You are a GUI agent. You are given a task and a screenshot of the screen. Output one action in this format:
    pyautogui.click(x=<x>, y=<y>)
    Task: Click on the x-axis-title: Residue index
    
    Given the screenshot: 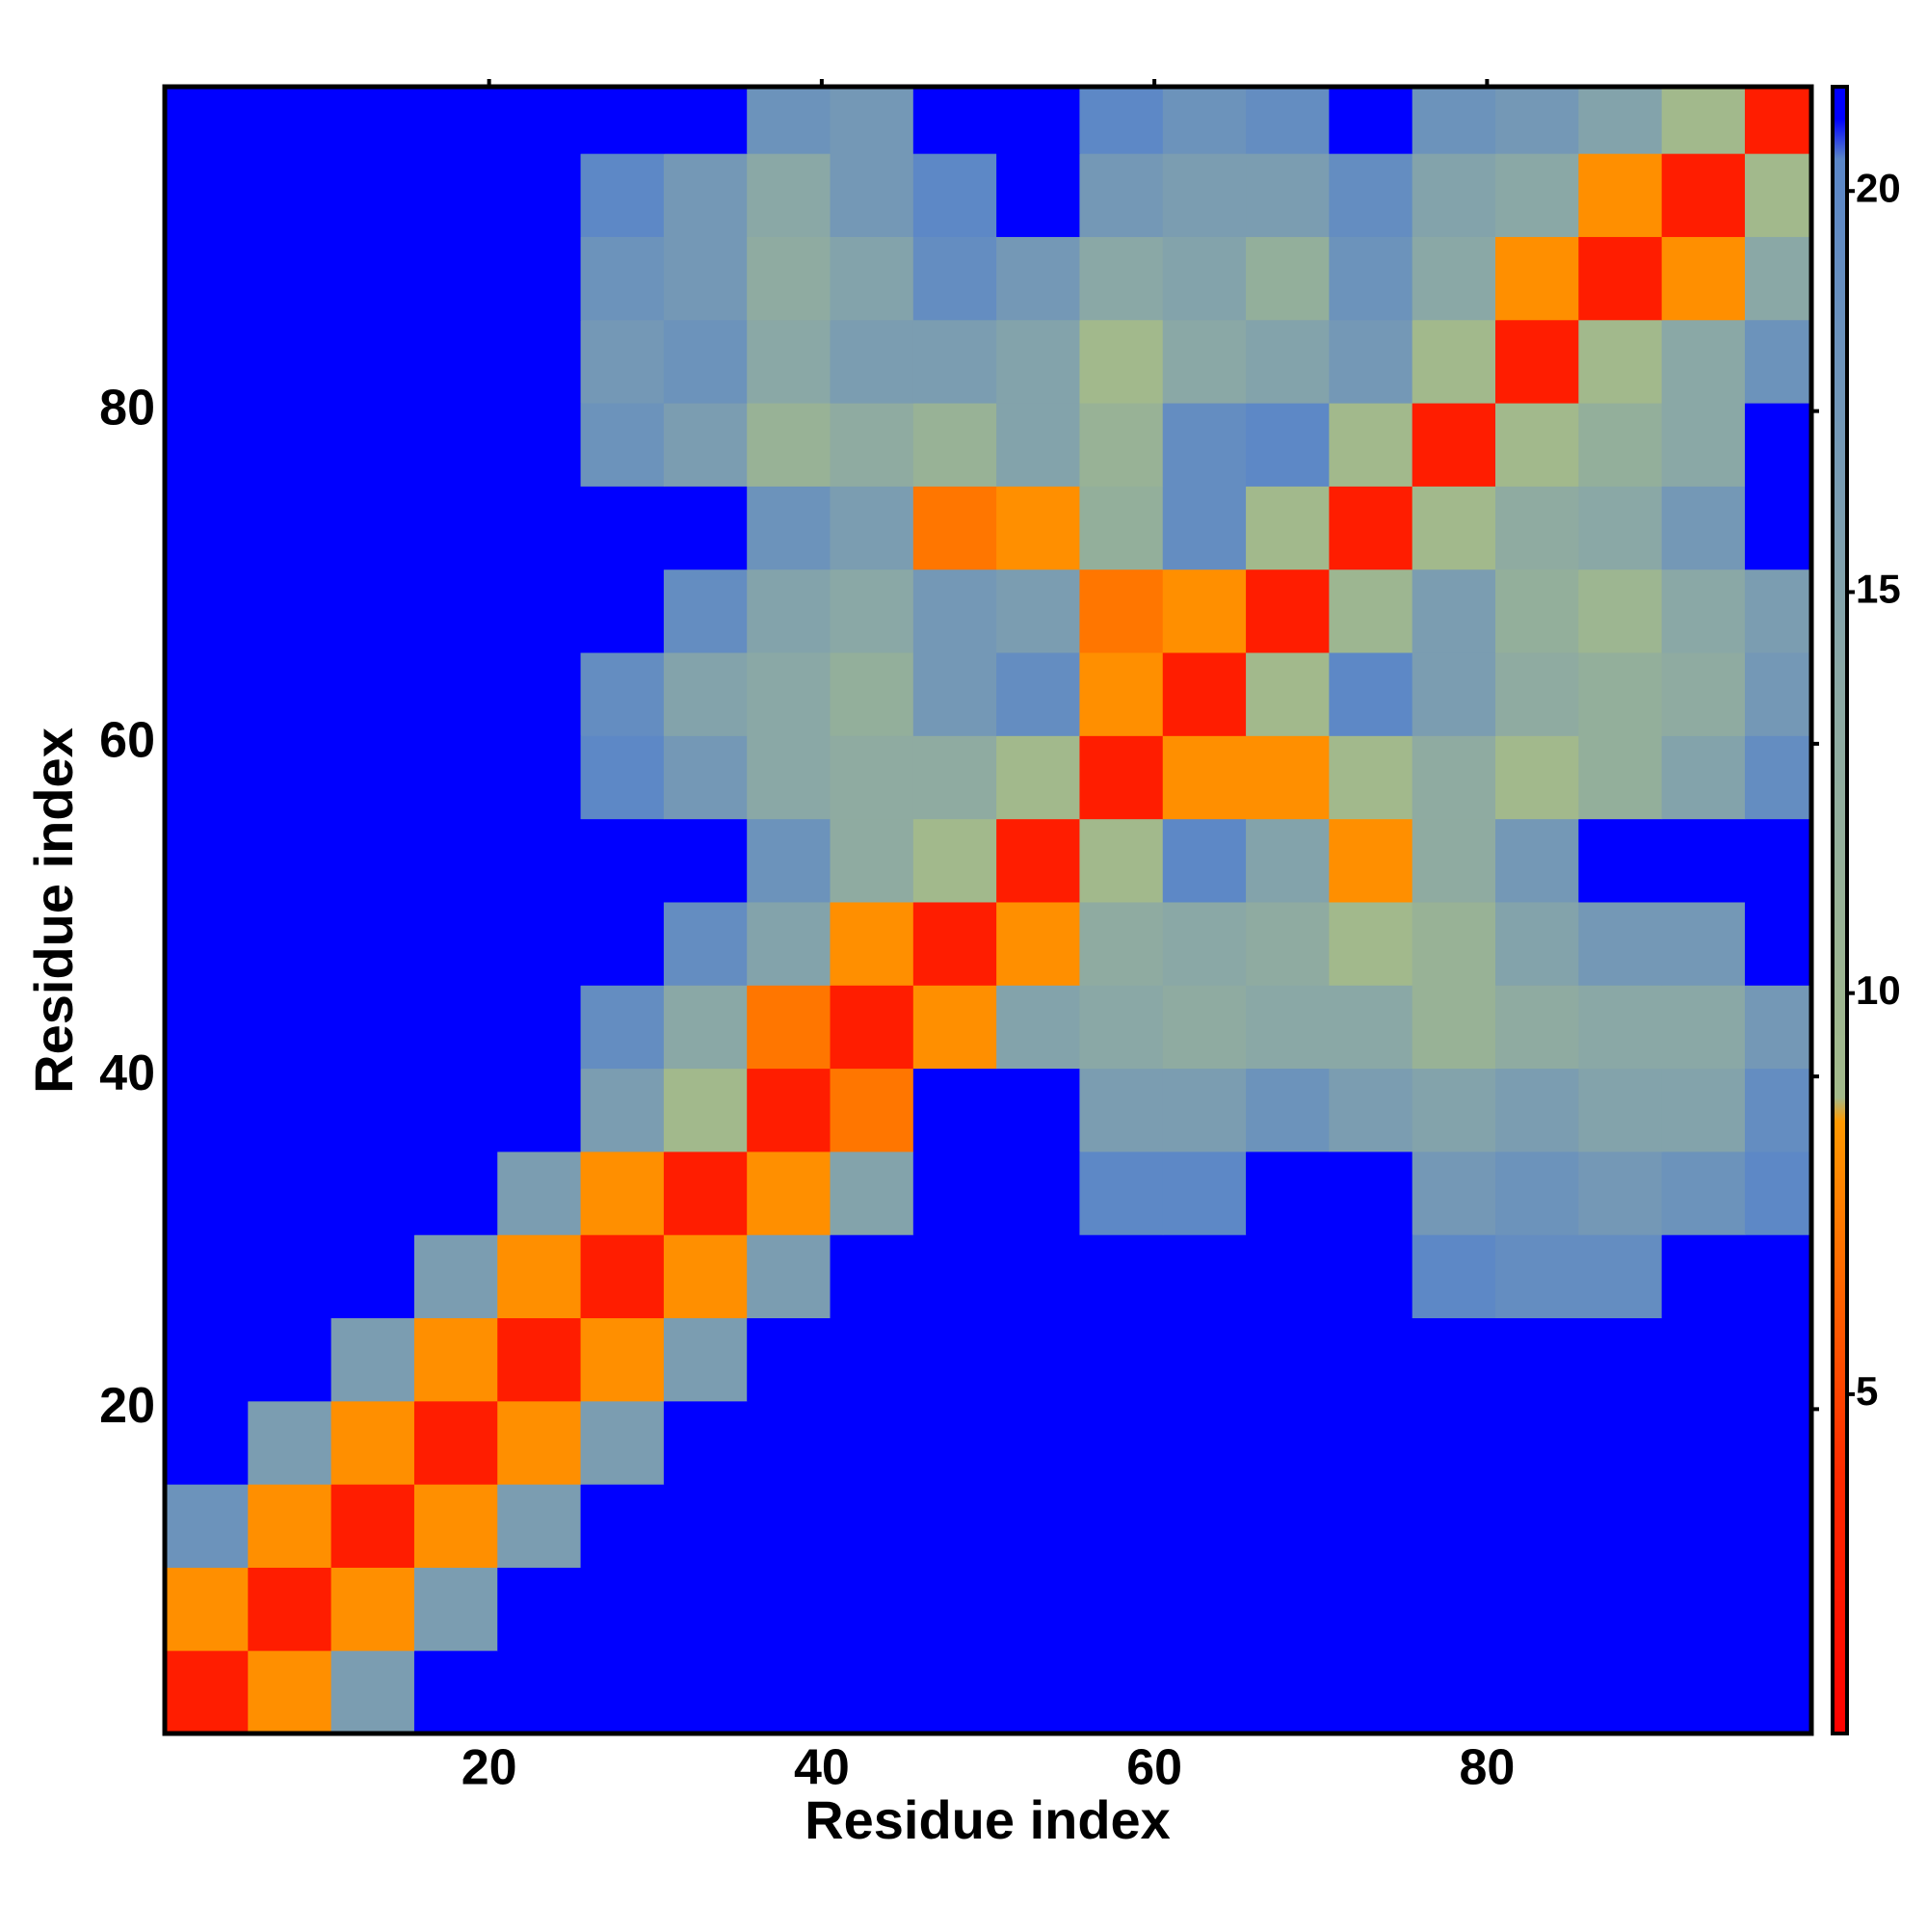 What is the action you would take?
    pyautogui.click(x=988, y=1819)
    